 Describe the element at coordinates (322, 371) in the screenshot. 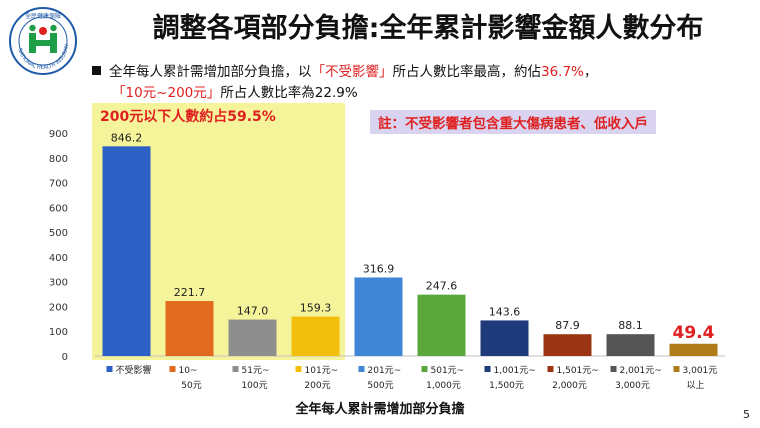

I see `x-tick-label: 101元~` at that location.